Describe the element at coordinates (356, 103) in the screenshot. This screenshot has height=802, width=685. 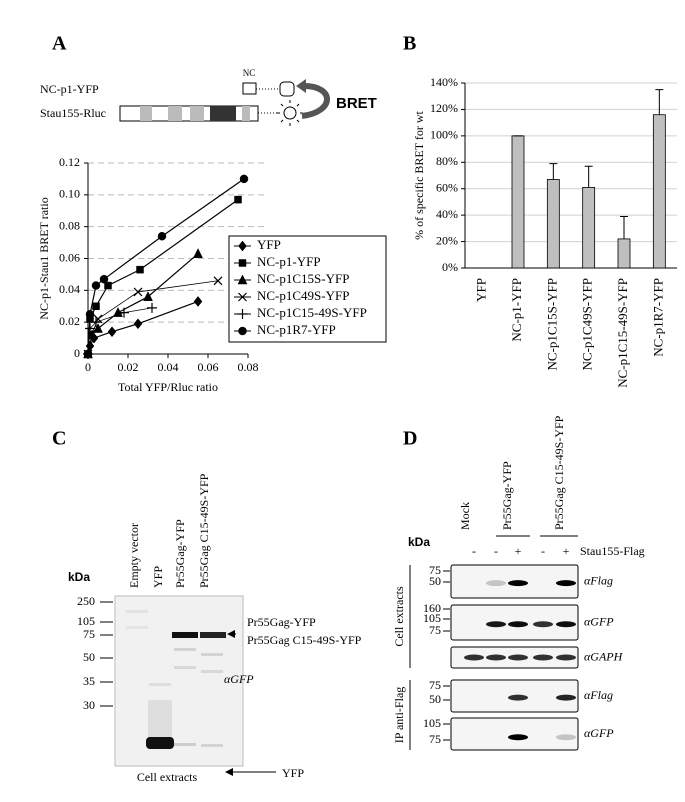
I see `bret-label: BRET` at that location.